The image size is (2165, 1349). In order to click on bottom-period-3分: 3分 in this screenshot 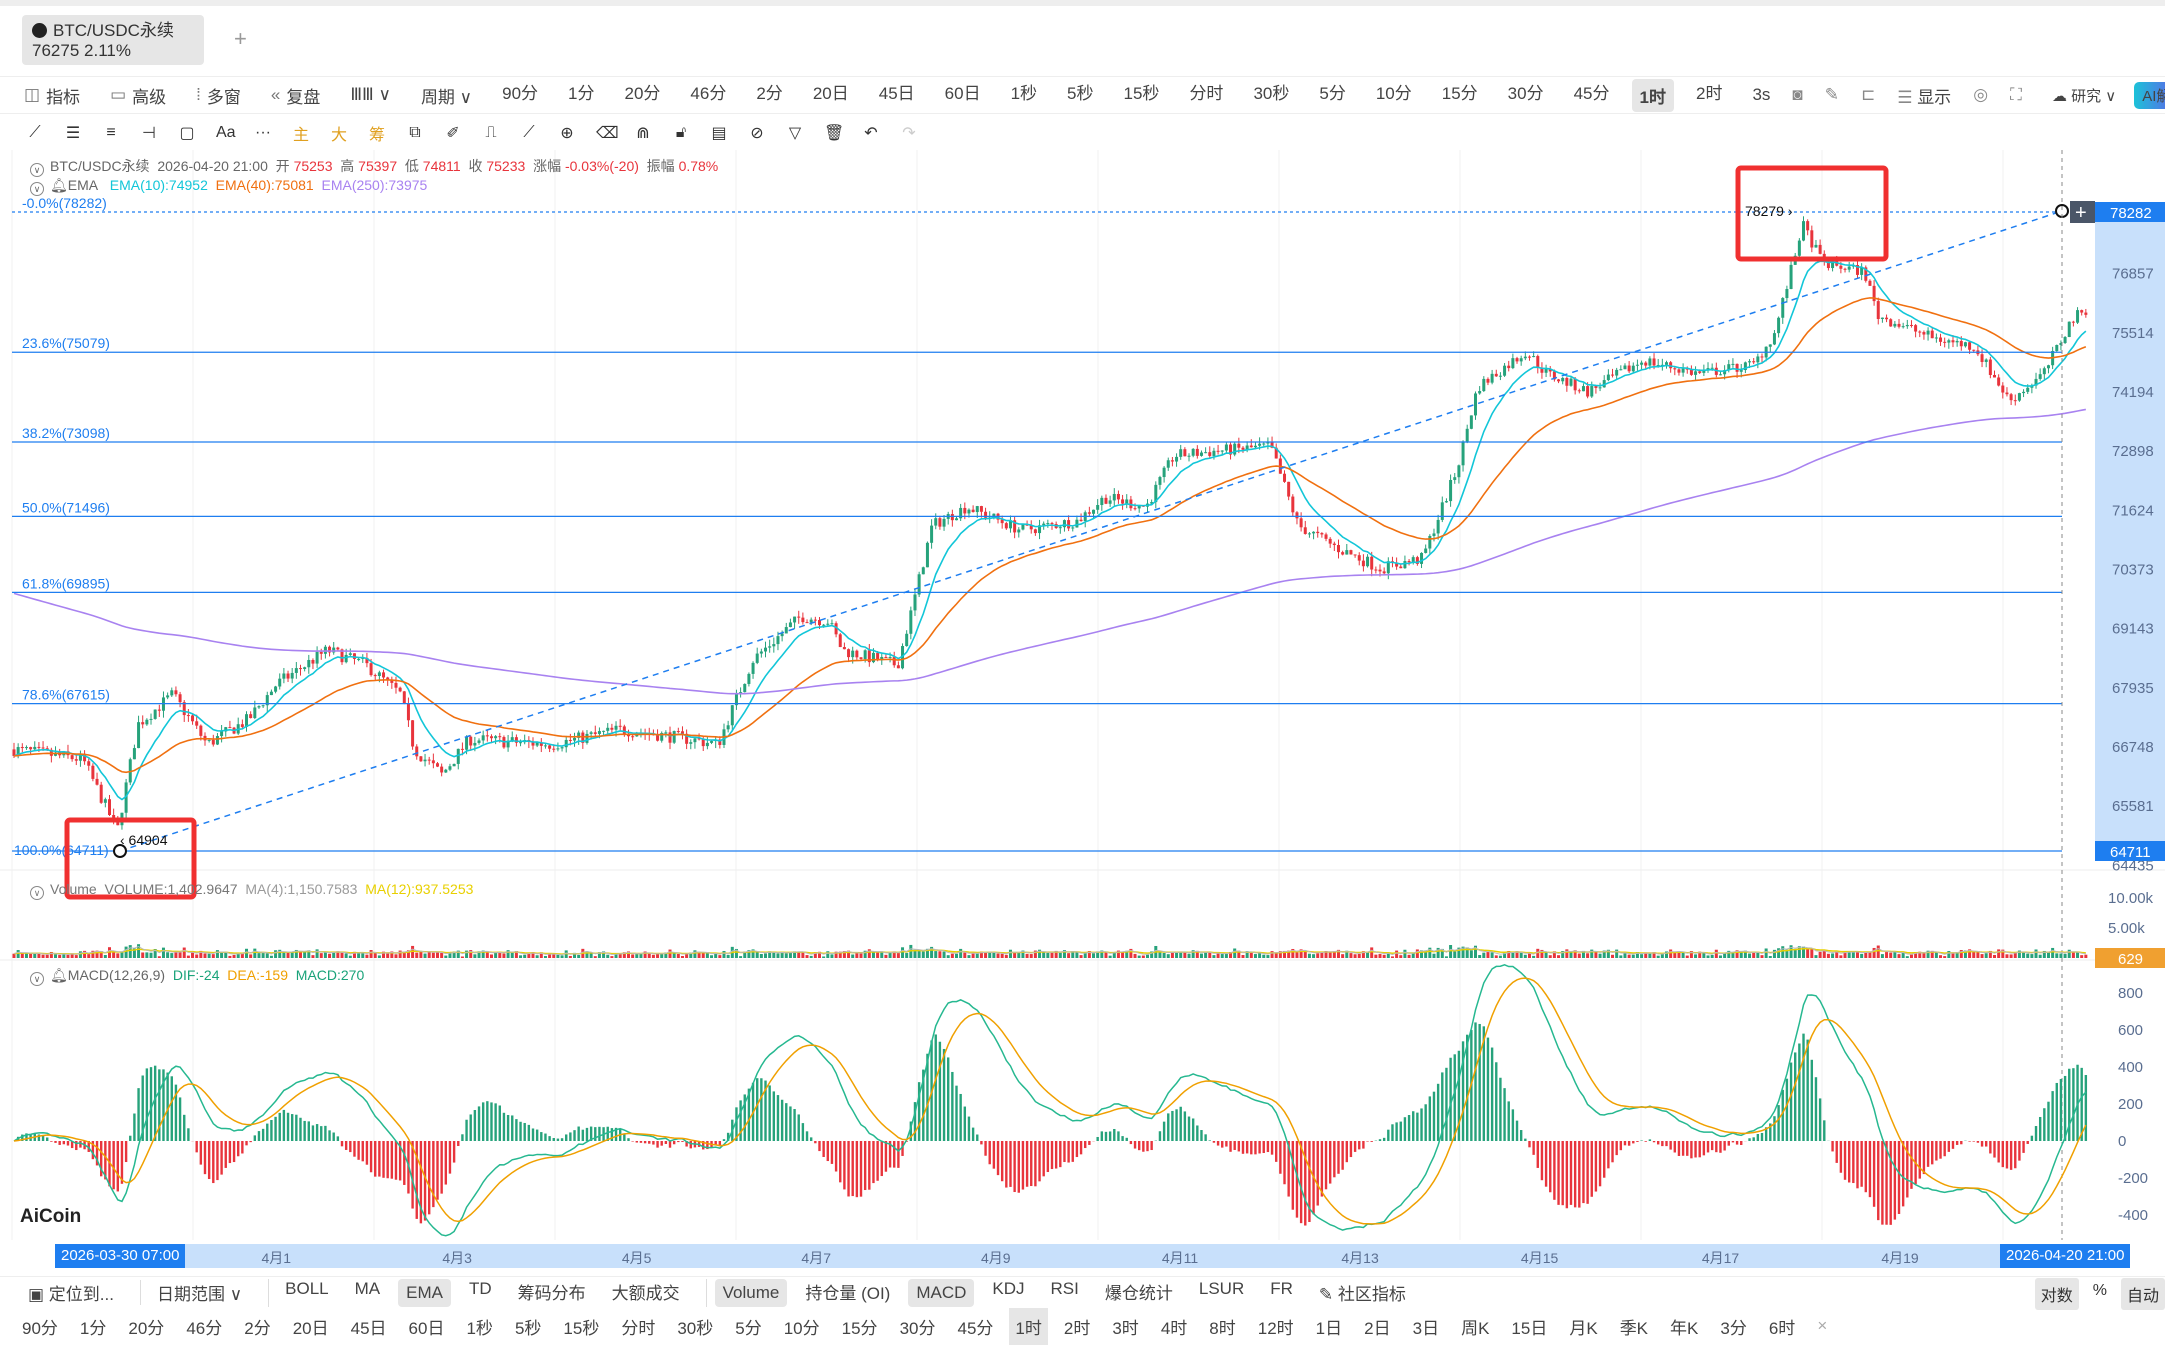, I will do `click(1733, 1328)`.